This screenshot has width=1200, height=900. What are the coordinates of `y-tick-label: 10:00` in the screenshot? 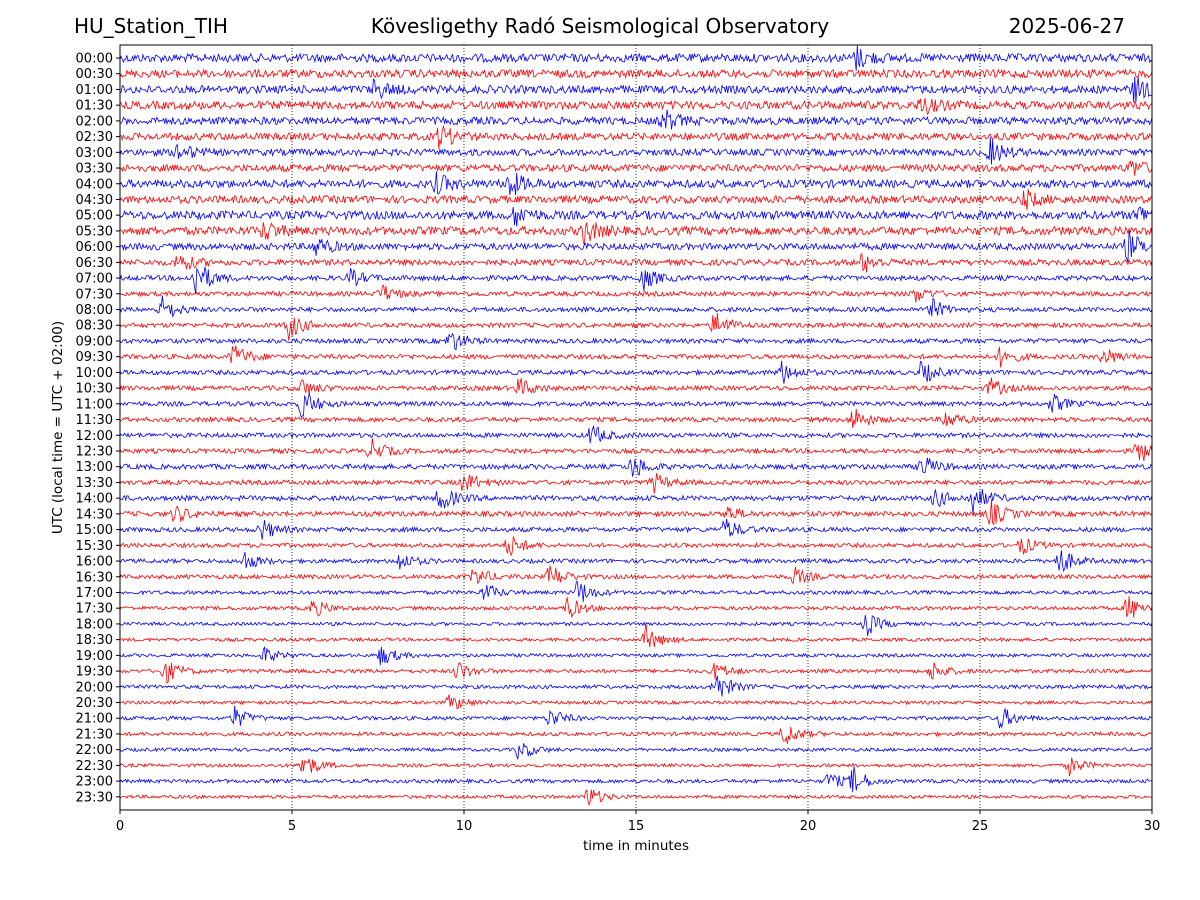 It's located at (94, 373).